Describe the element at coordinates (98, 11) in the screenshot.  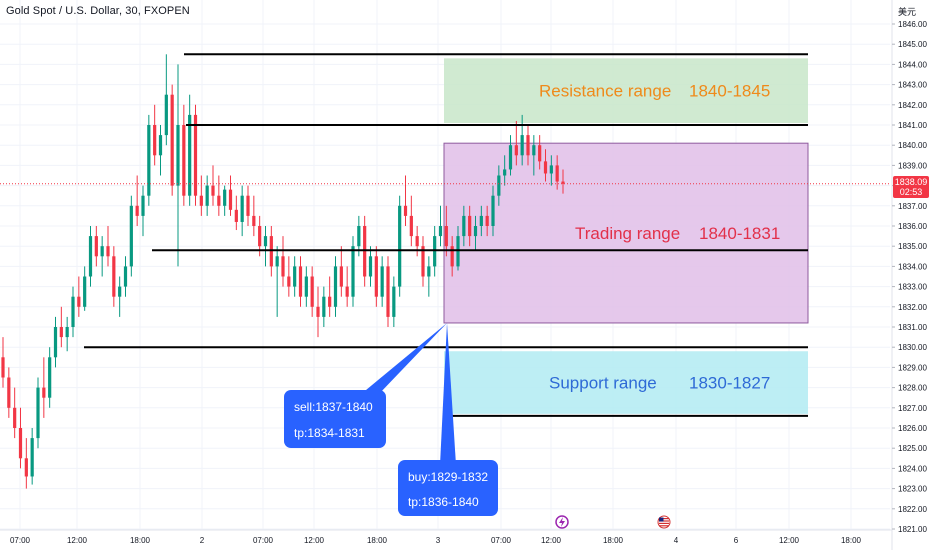
I see `symbol-title: Gold Spot / U.S. Dollar, 30, FXOPEN` at that location.